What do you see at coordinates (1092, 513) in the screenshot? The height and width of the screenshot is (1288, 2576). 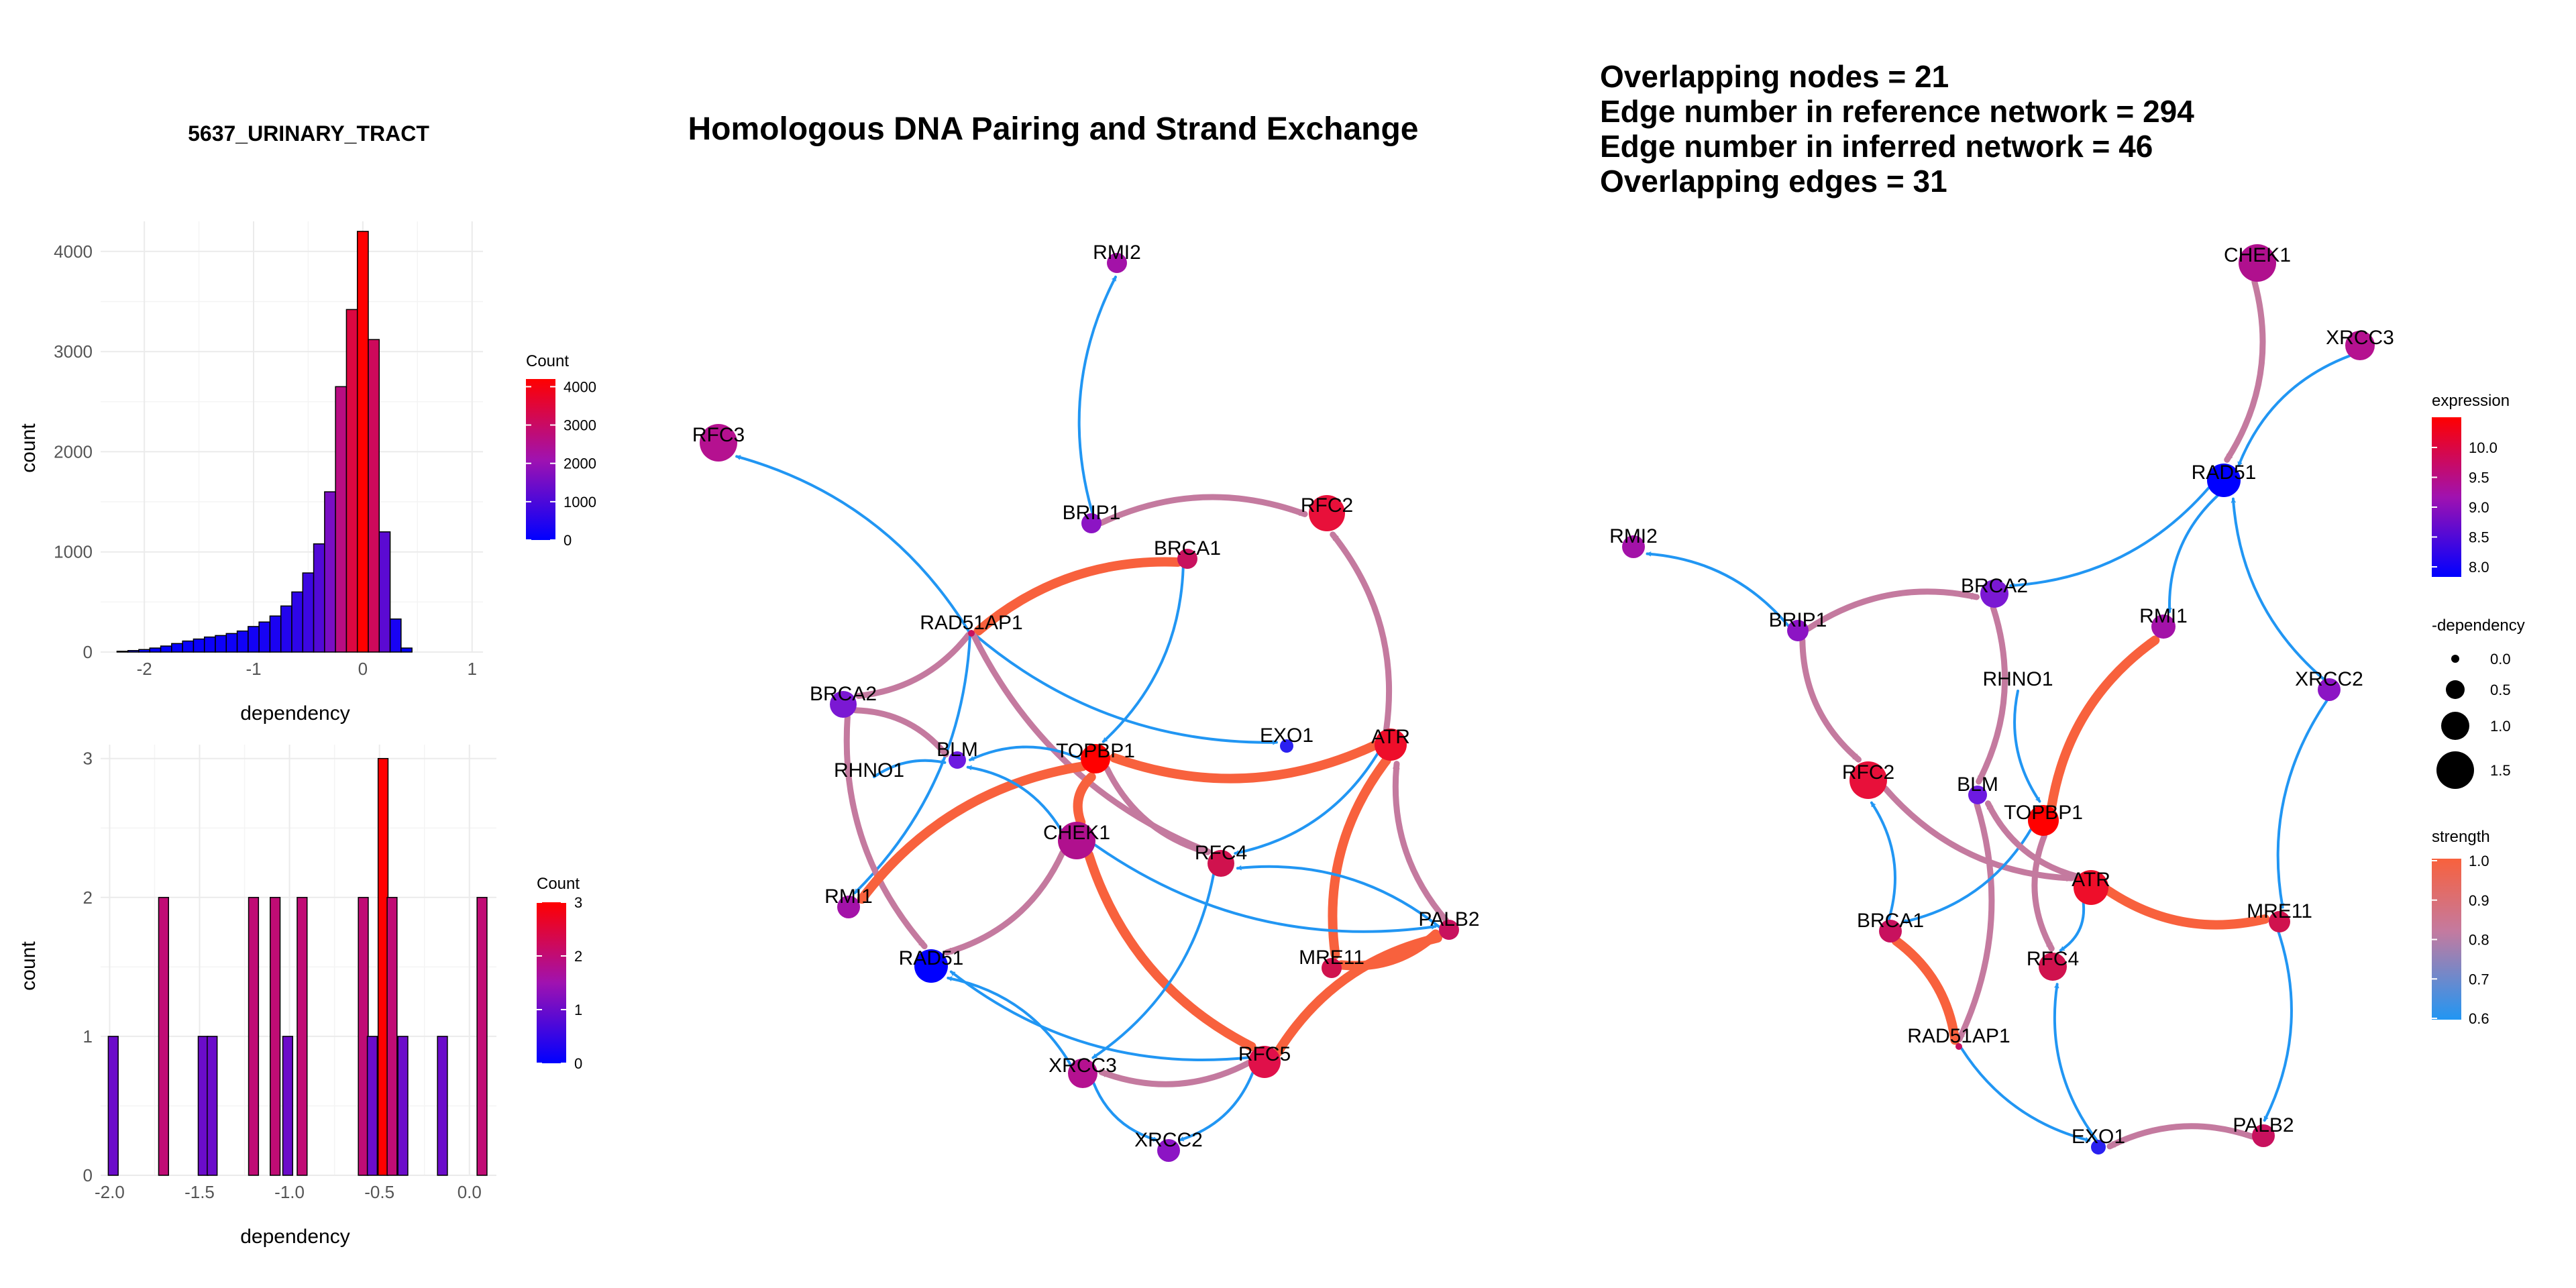 I see `node-label-brip1: BRIP1` at bounding box center [1092, 513].